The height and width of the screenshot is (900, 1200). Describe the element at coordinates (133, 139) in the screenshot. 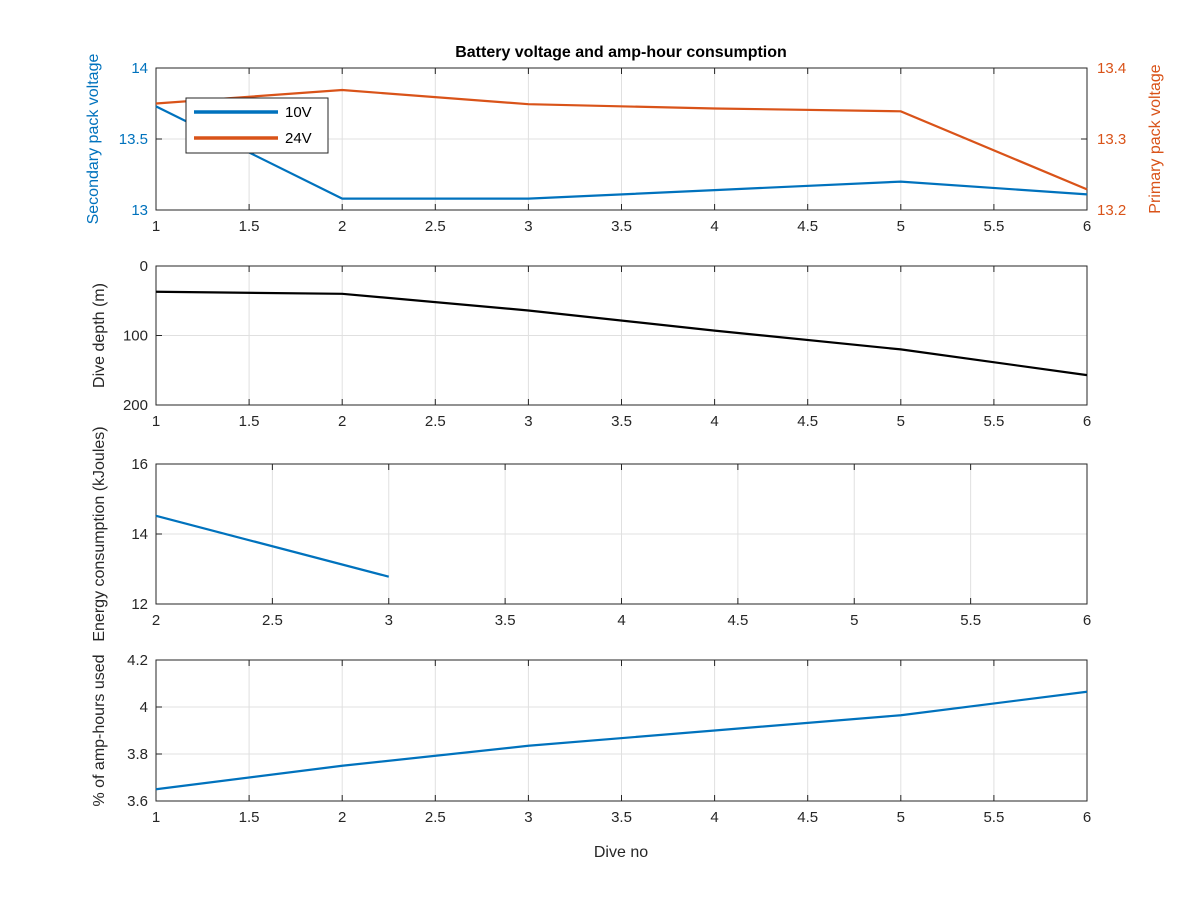

I see `y-tick-label: 13.5` at that location.